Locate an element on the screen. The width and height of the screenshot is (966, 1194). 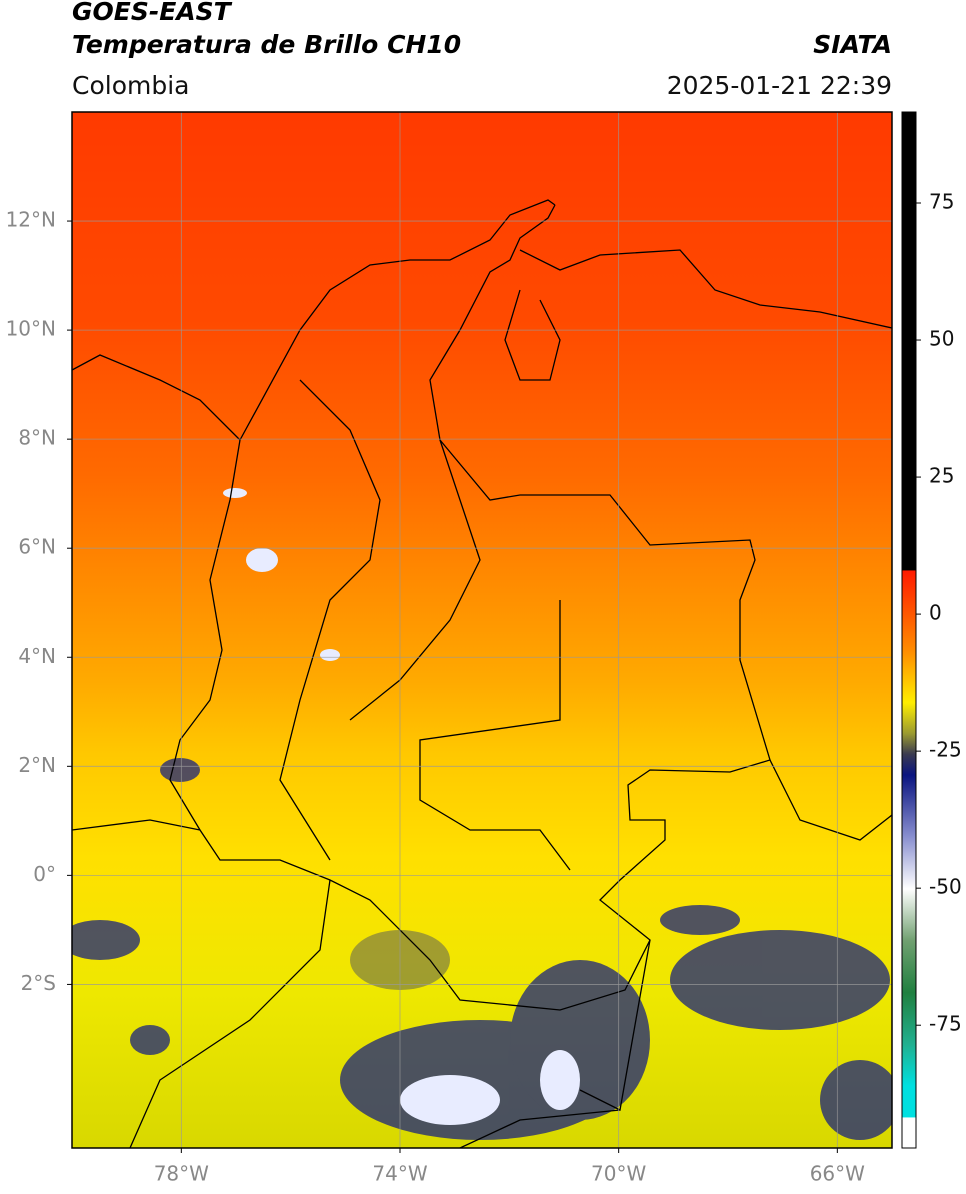
region: Colombia is located at coordinates (130, 85).